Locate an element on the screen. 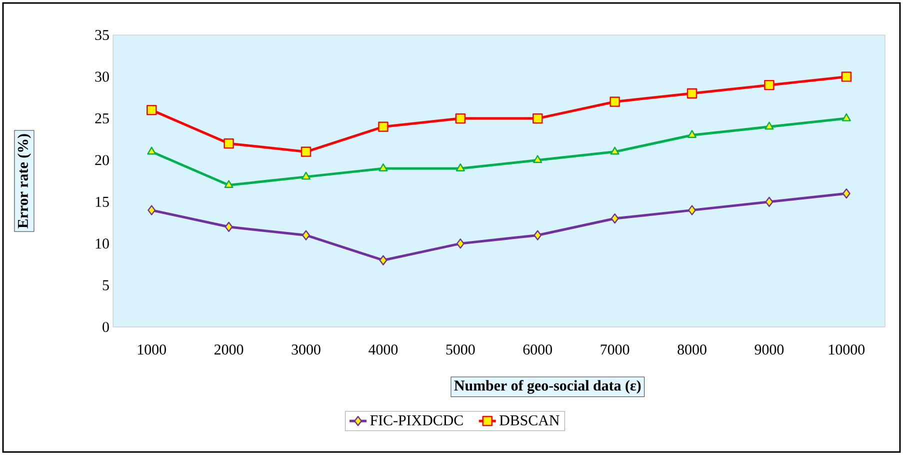 This screenshot has height=455, width=903. y-tick-label: 0 is located at coordinates (105, 327).